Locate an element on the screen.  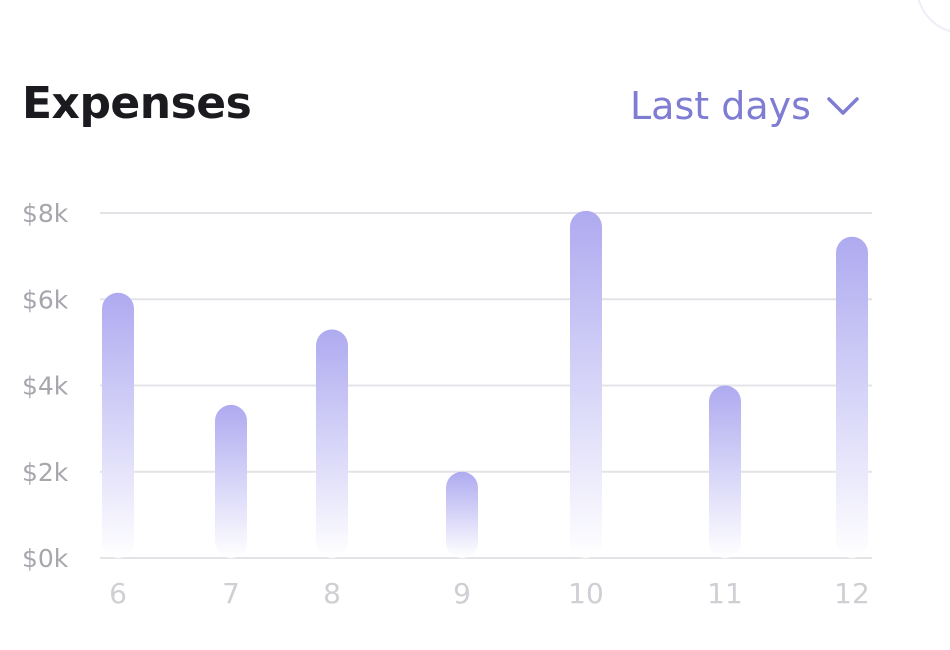
y-tick-label: $2k is located at coordinates (45, 472).